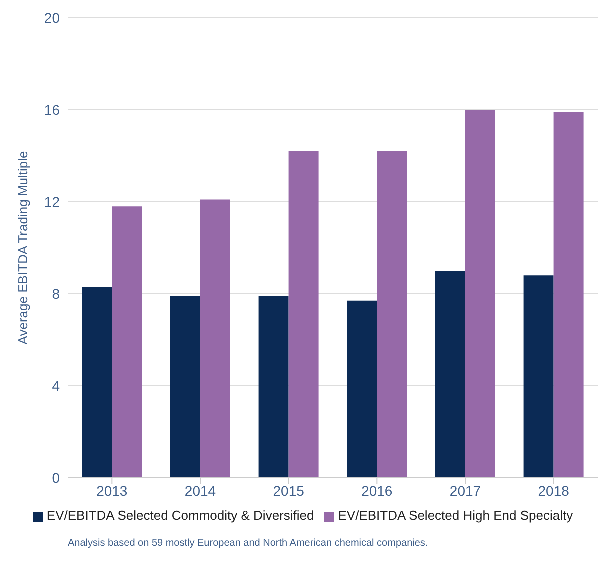 The image size is (609, 581). I want to click on x-tick-label: 2017, so click(466, 490).